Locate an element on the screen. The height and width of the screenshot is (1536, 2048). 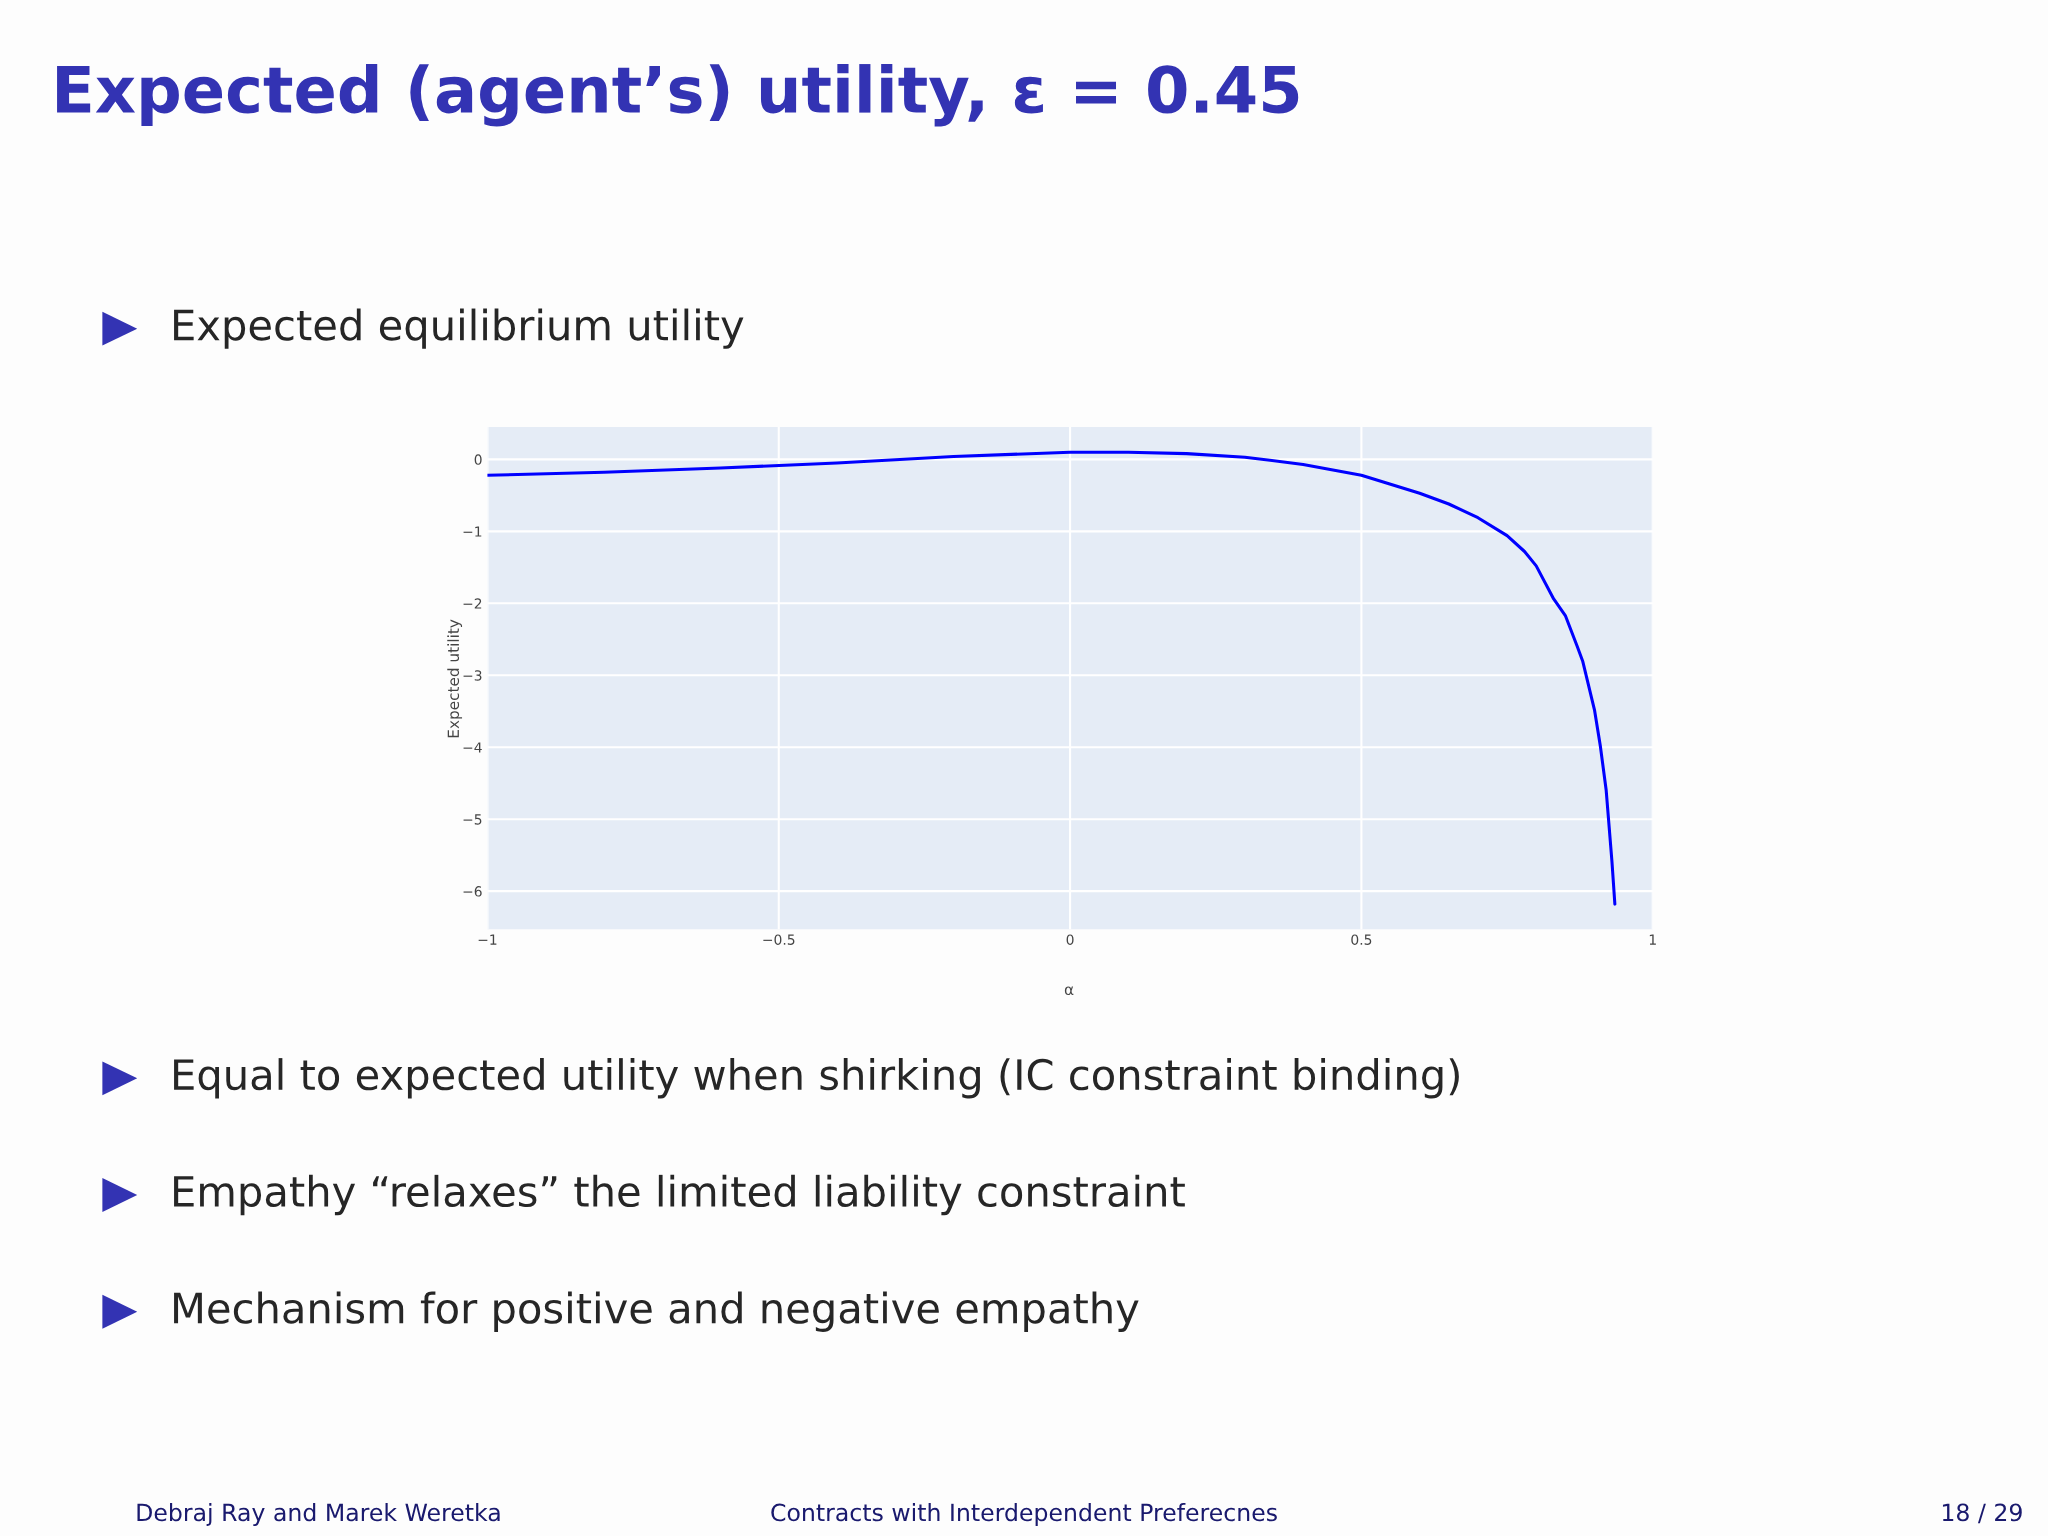
text: Debraj Ray and Marek Weretka is located at coordinates (318, 1514).